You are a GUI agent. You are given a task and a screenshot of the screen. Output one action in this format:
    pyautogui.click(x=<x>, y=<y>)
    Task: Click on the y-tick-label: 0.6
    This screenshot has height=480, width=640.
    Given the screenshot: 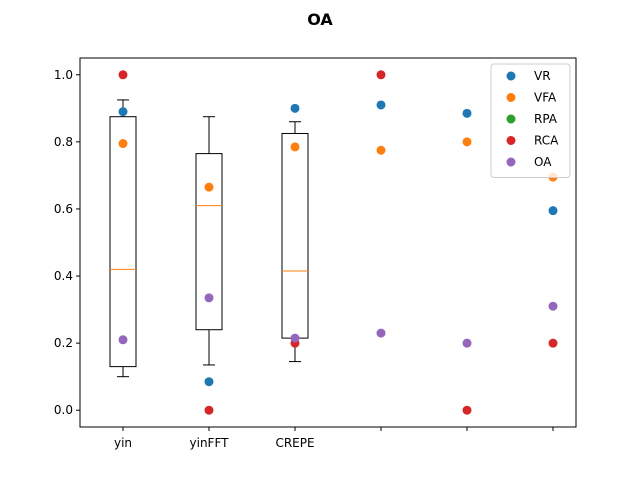 What is the action you would take?
    pyautogui.click(x=63, y=209)
    